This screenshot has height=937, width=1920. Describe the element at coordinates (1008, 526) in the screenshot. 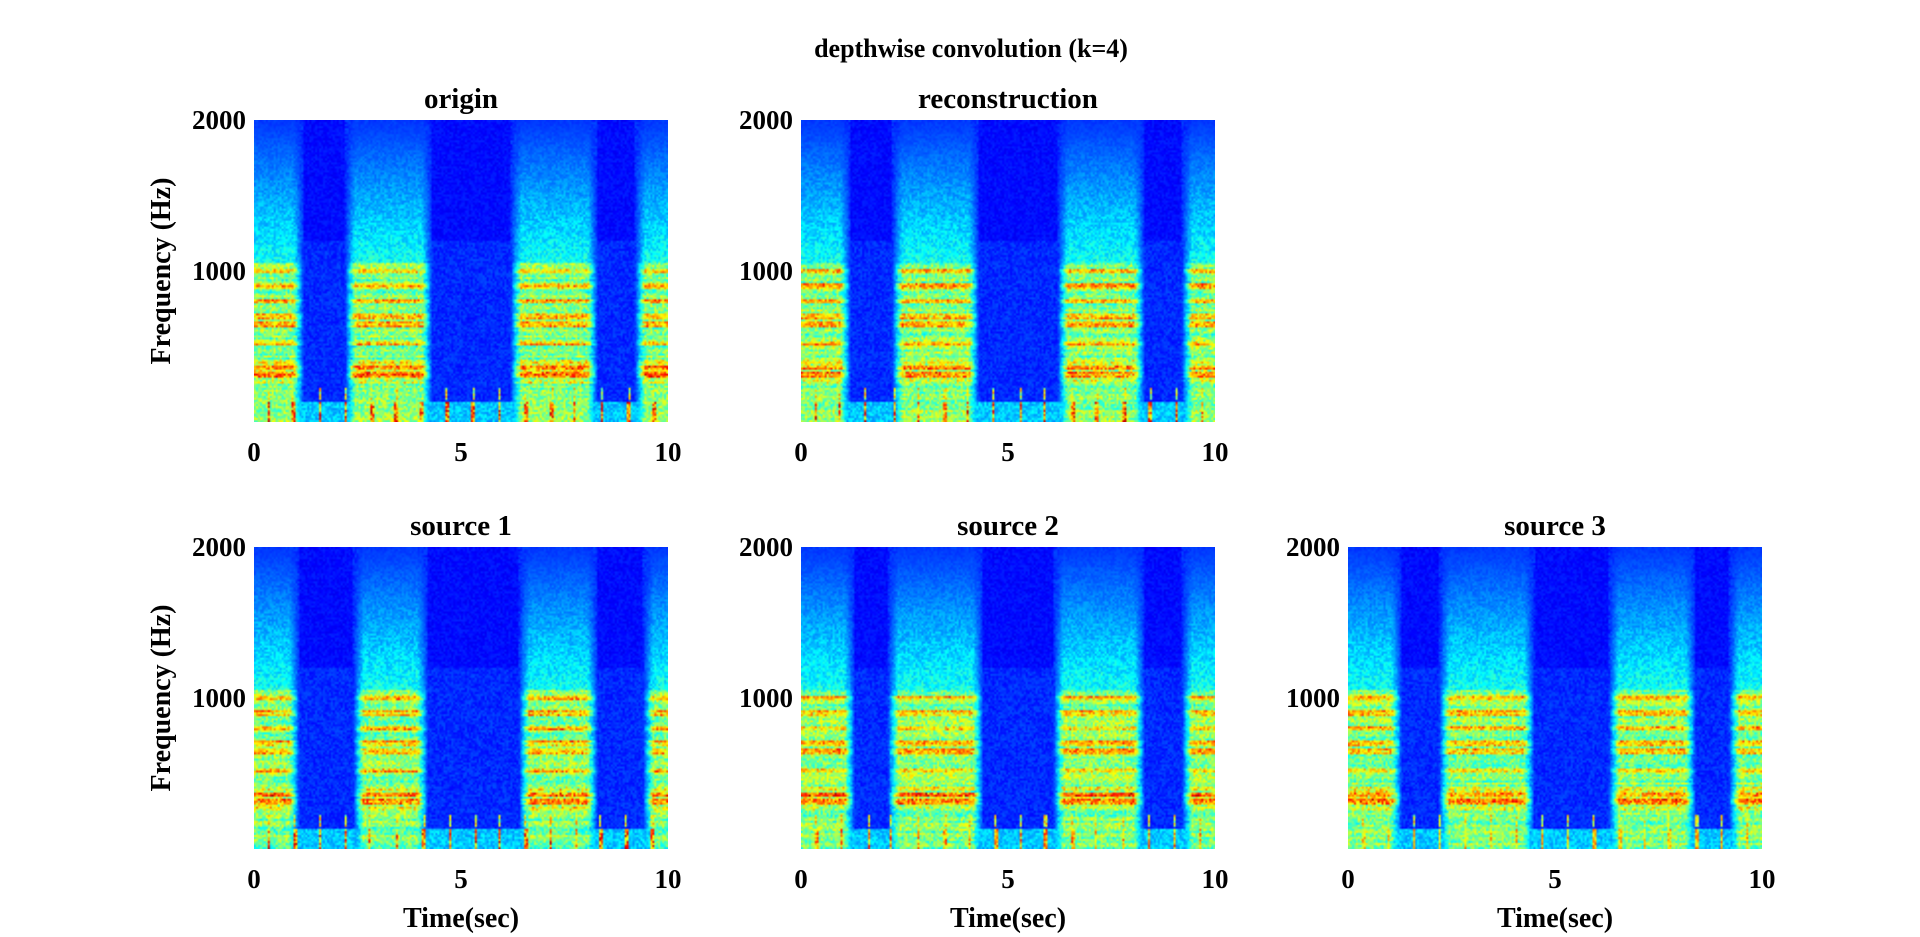

I see `panel-title: source 2` at that location.